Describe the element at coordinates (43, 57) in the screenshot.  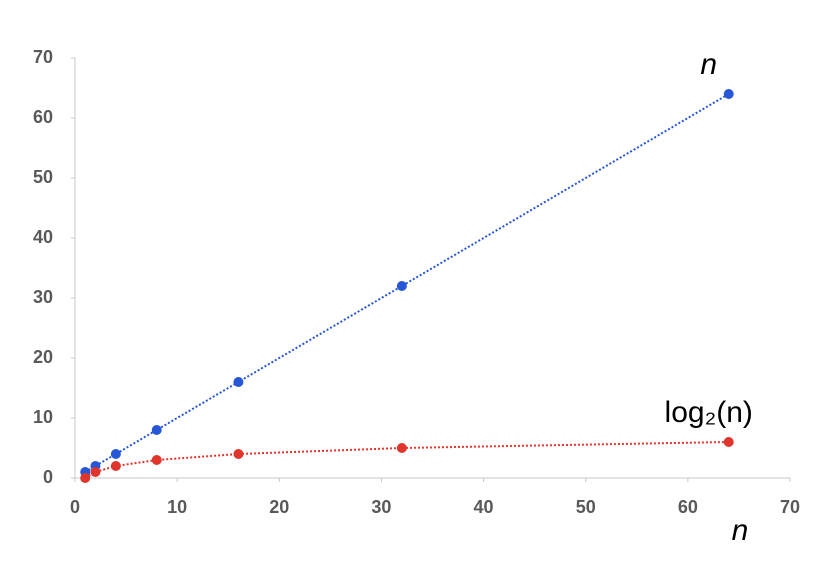
I see `y-tick-label: 70` at that location.